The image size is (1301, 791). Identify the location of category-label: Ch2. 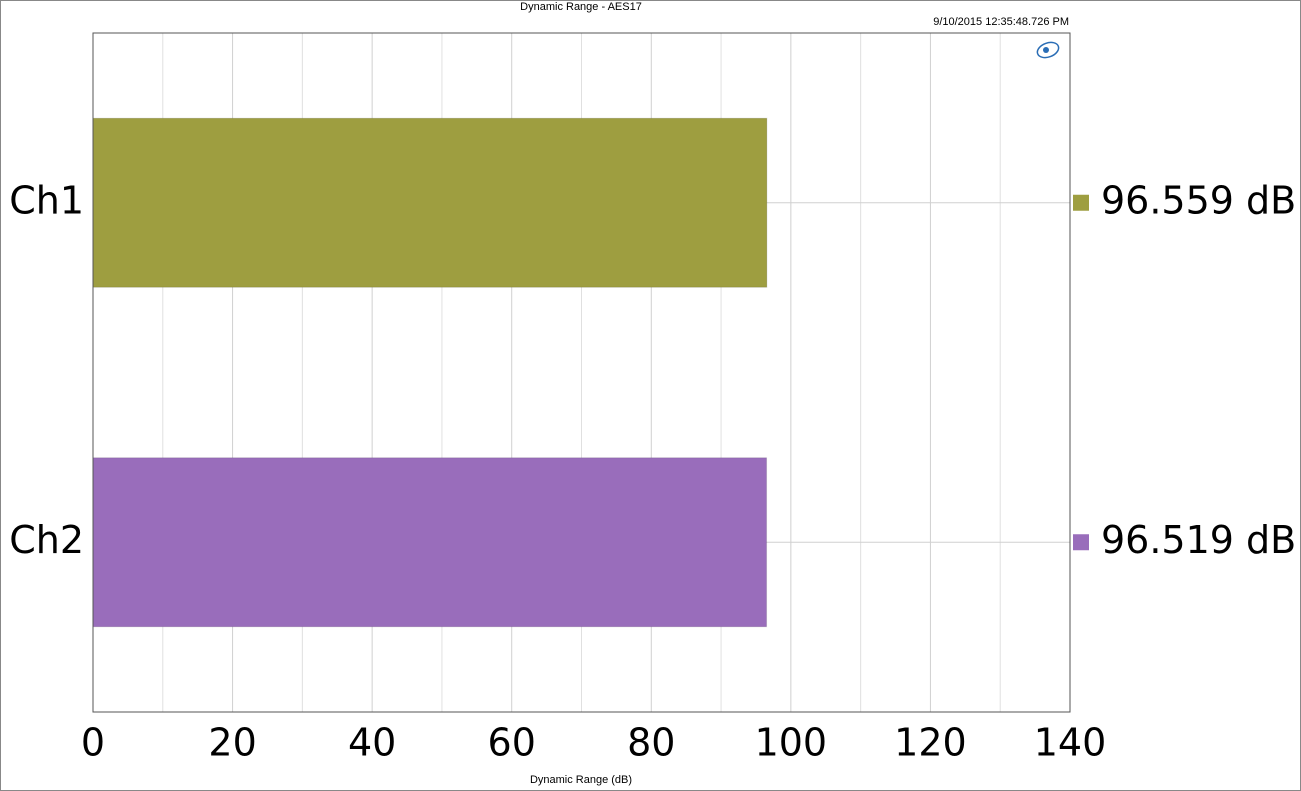
(46, 540).